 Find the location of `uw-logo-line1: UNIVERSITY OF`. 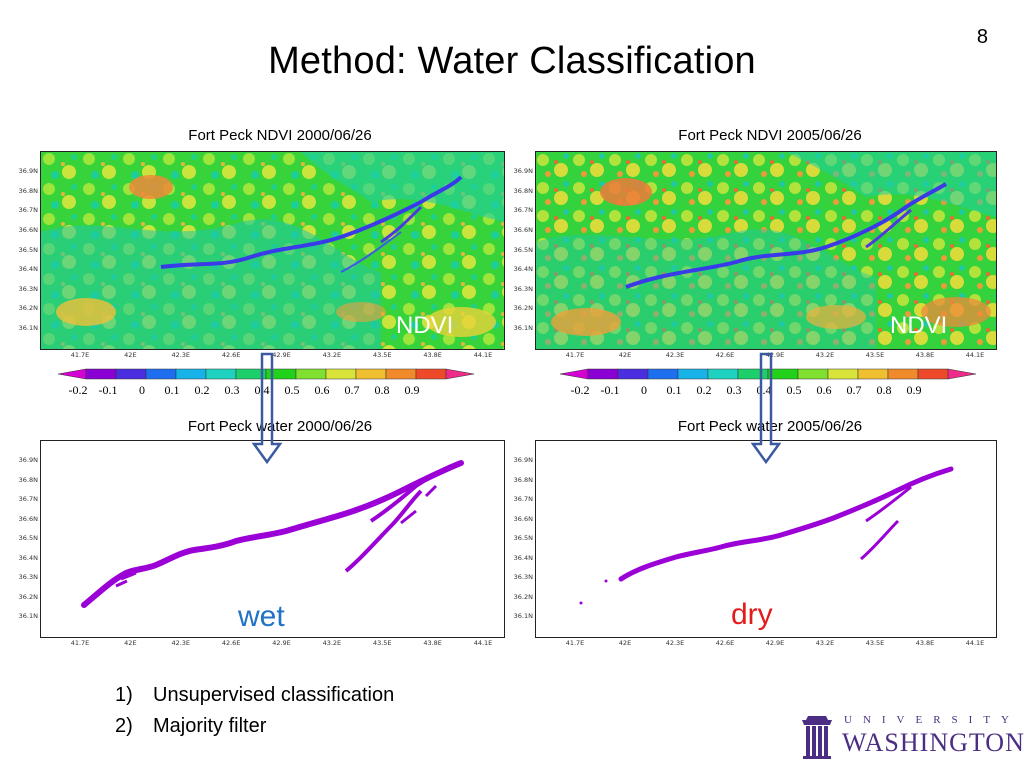

uw-logo-line1: UNIVERSITY OF is located at coordinates (934, 720).